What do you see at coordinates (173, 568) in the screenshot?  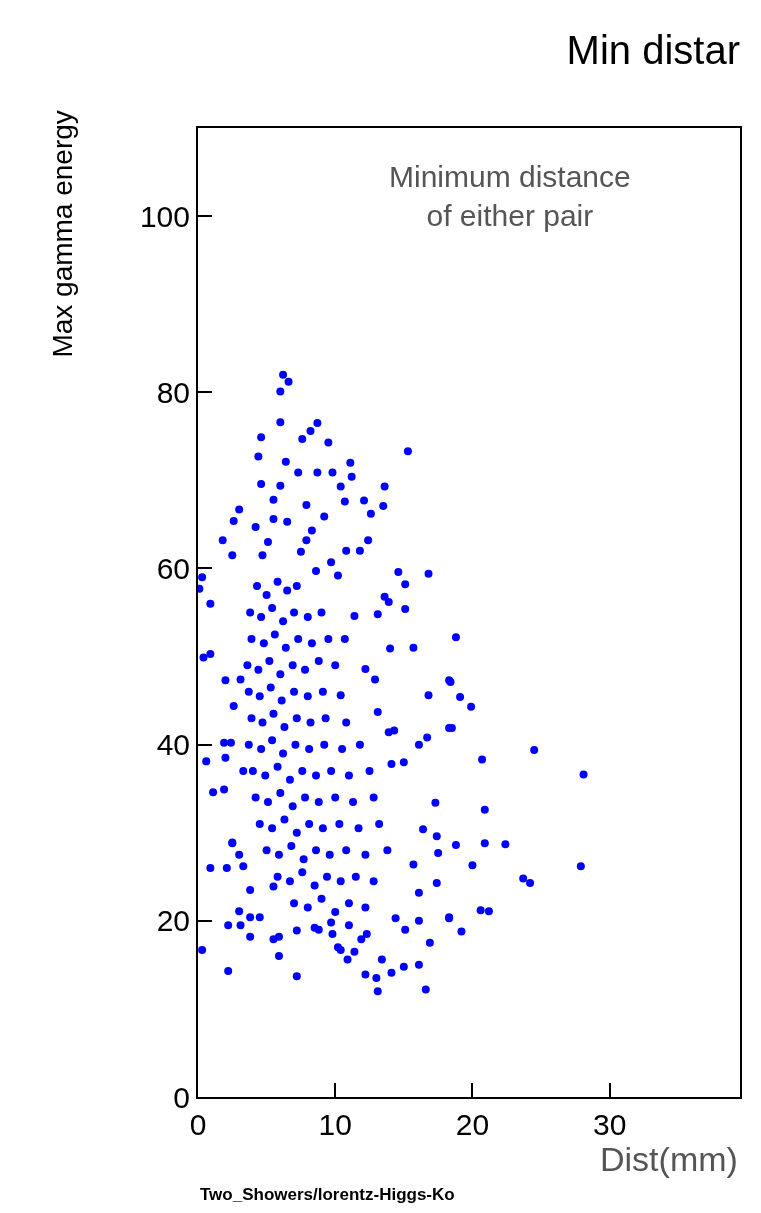 I see `y-tick-label: 60` at bounding box center [173, 568].